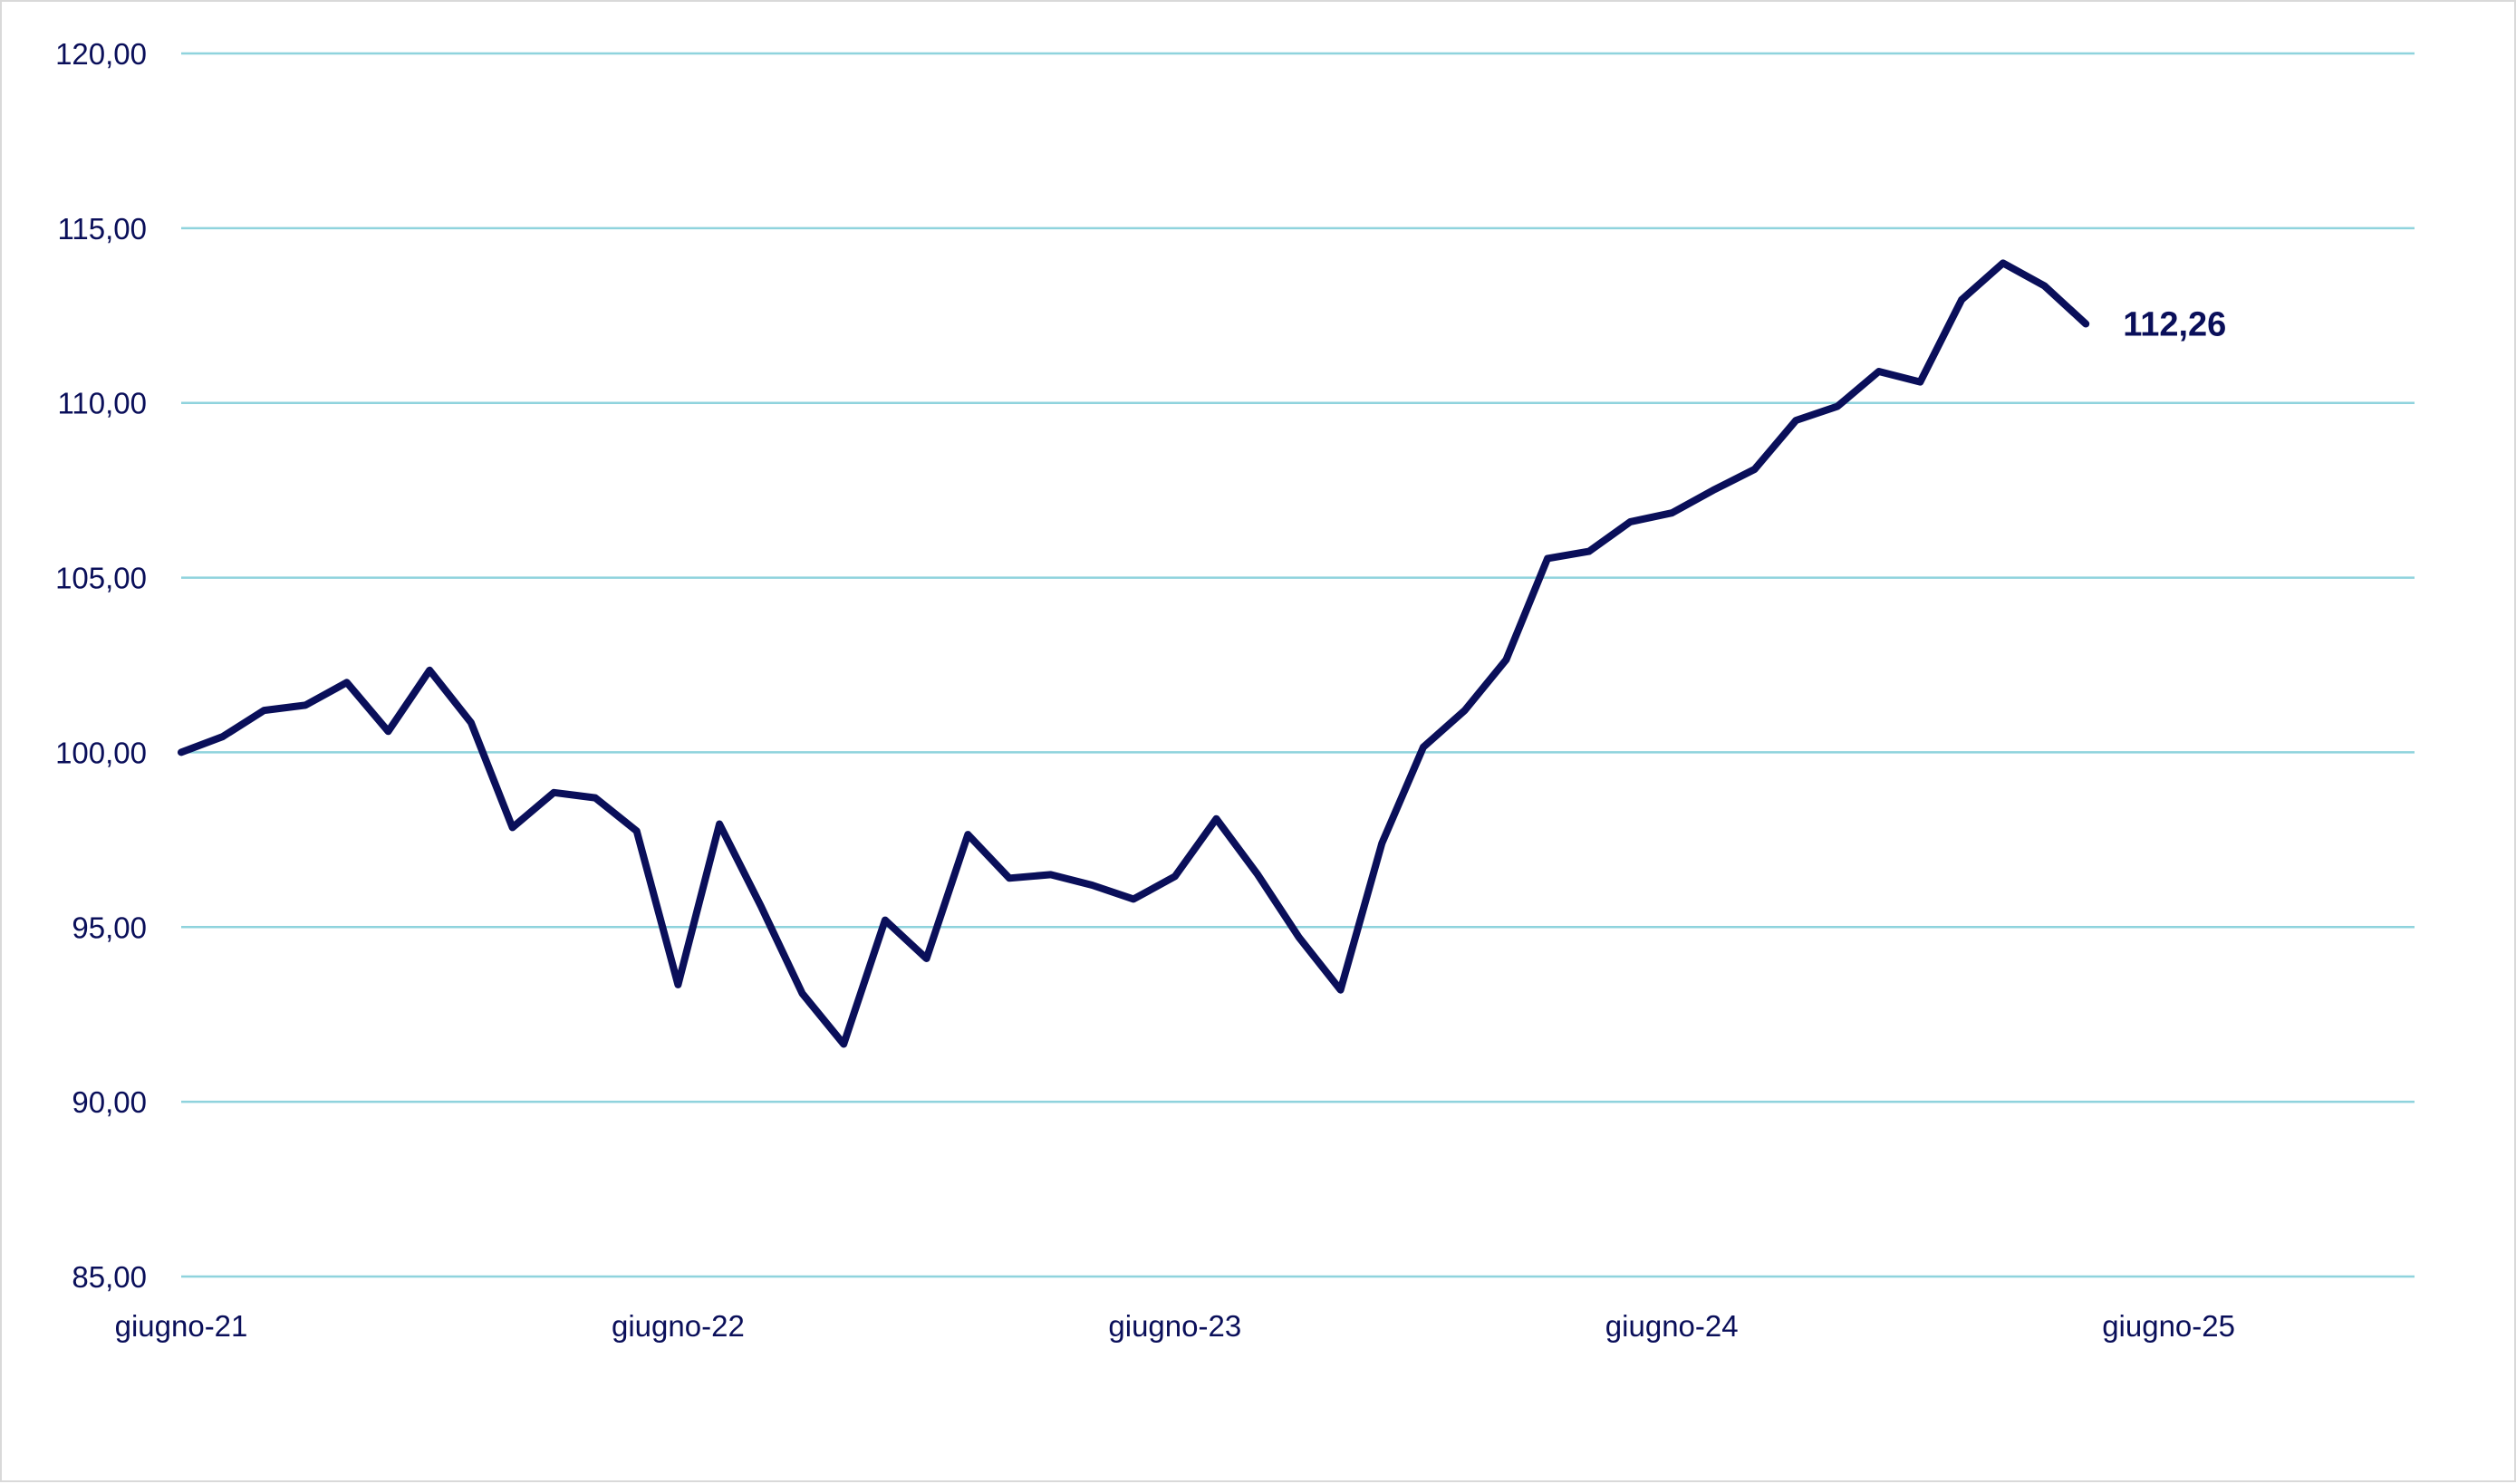  Describe the element at coordinates (102, 229) in the screenshot. I see `y-tick-label: 115,00` at that location.